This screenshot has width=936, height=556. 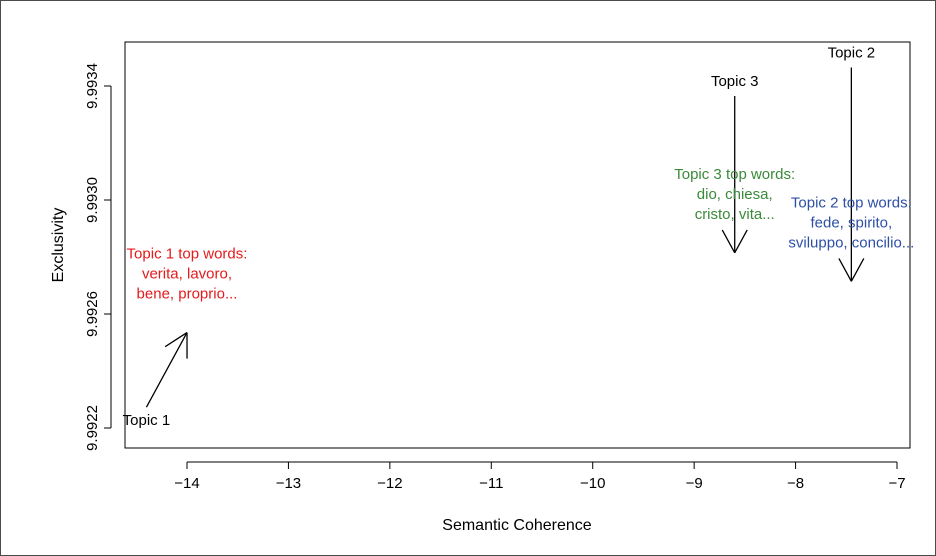 I want to click on point-label: Topic 1, so click(x=147, y=420).